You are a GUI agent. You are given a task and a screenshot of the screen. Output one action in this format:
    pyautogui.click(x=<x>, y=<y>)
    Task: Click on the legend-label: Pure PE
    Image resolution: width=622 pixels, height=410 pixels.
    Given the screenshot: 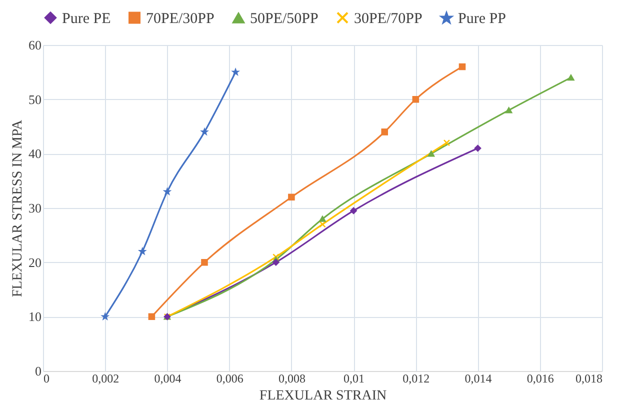 What is the action you would take?
    pyautogui.click(x=86, y=18)
    